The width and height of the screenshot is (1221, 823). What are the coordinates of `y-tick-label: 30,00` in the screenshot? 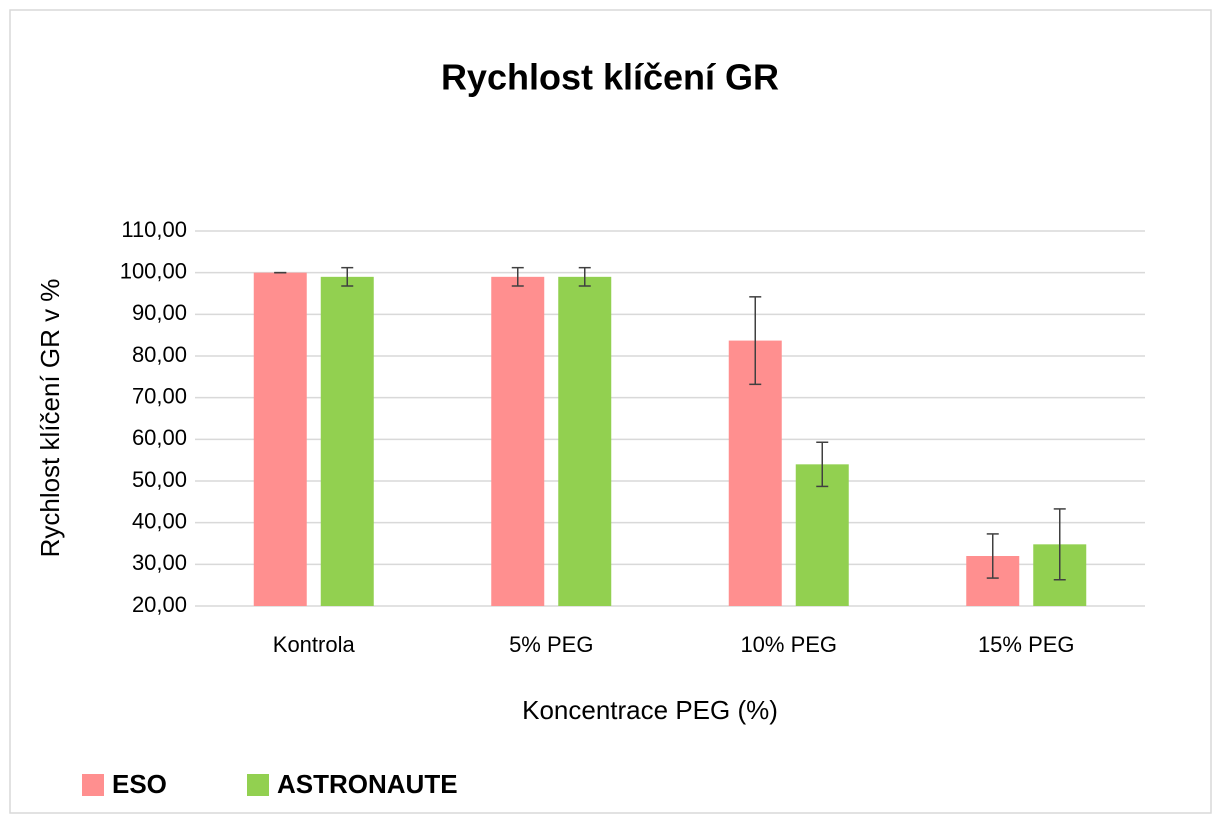 It's located at (159, 562).